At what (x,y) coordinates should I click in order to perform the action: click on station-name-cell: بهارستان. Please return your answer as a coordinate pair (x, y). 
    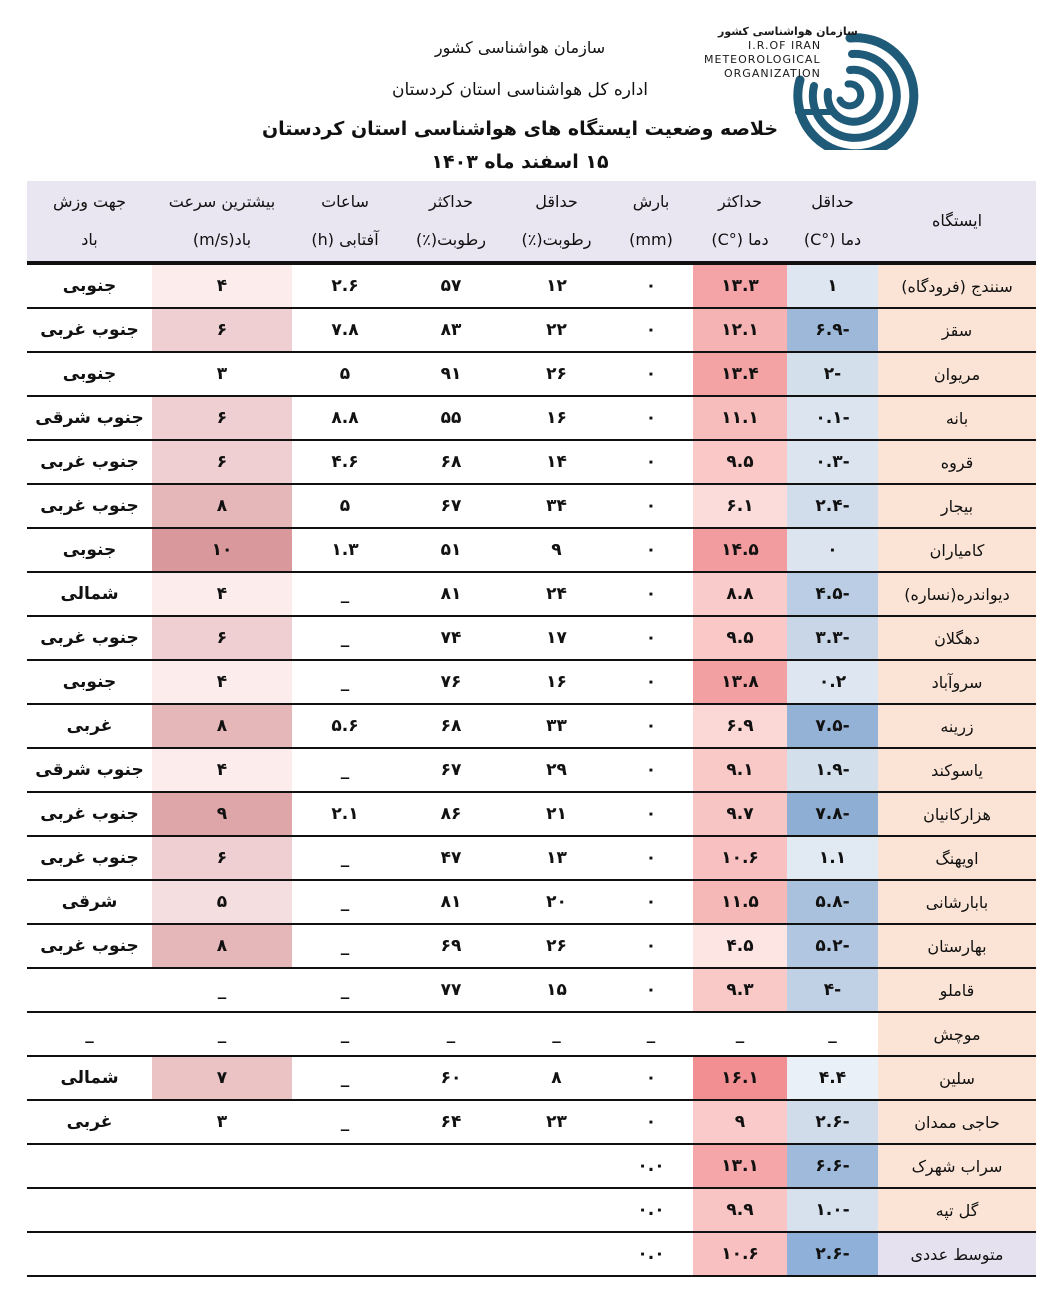
    Looking at the image, I should click on (957, 946).